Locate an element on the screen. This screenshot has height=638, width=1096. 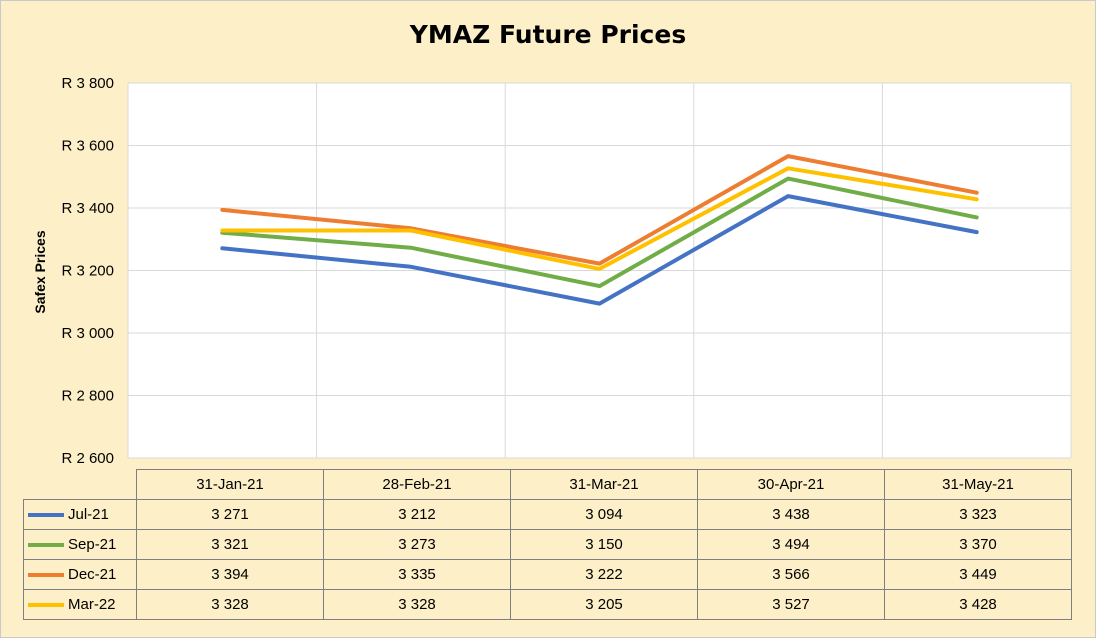
series-name-cell: Sep-21 is located at coordinates (80, 544).